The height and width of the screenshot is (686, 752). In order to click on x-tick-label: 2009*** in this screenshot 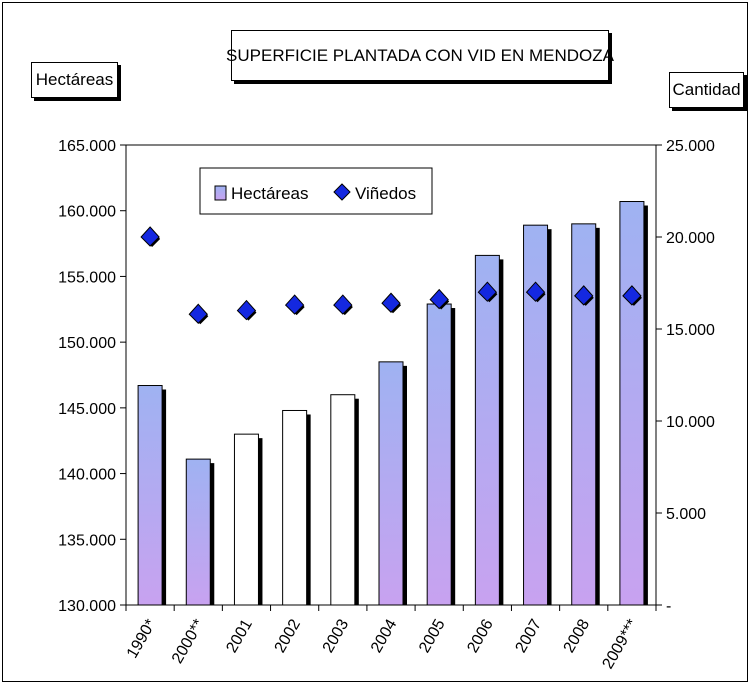, I will do `click(621, 645)`.